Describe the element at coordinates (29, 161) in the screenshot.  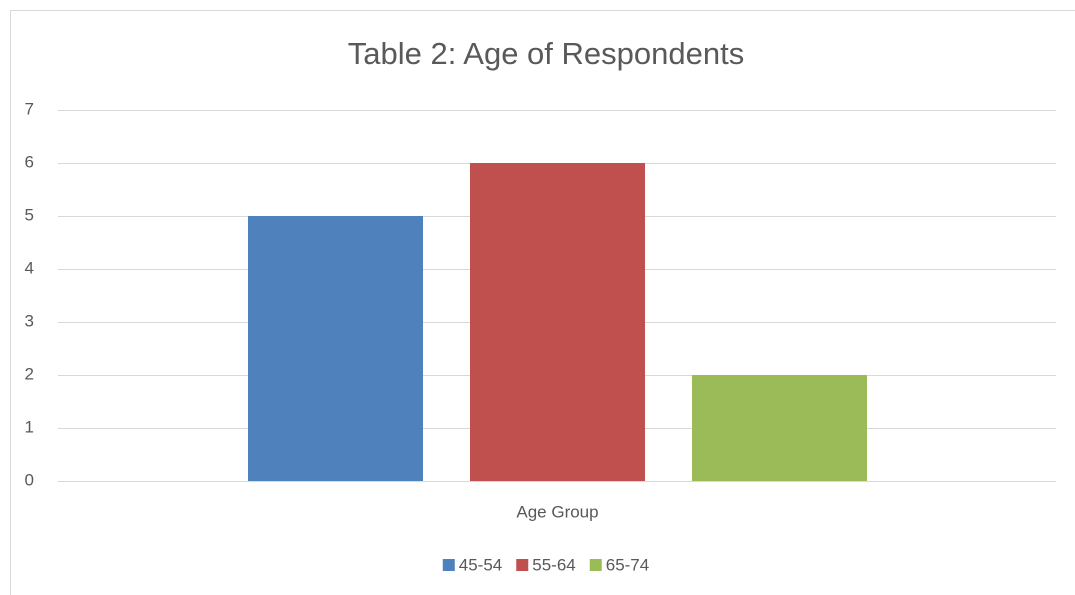
I see `y-tick-label: 6` at that location.